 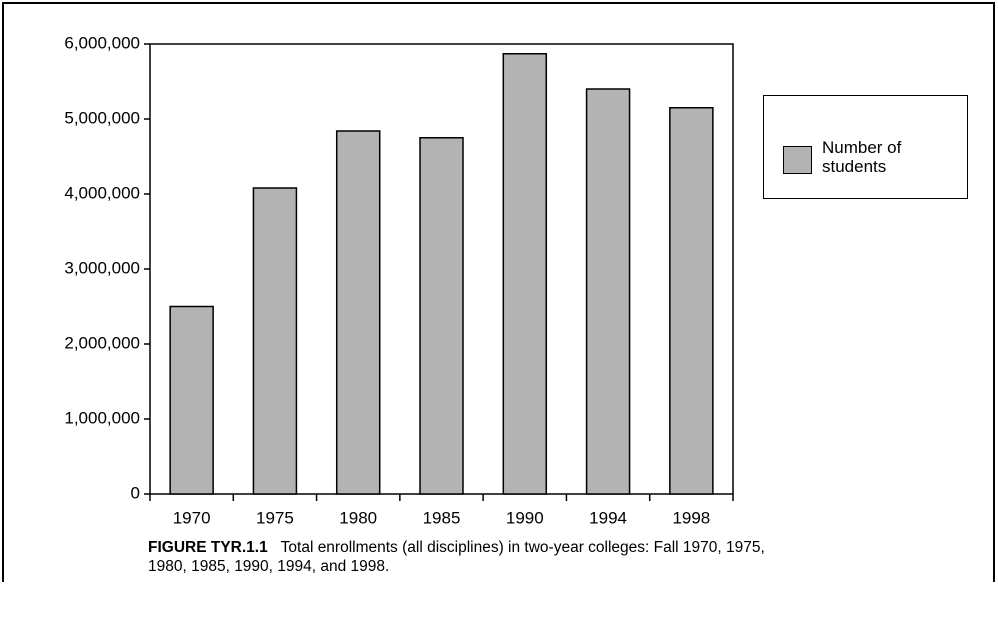 What do you see at coordinates (797, 160) in the screenshot?
I see `legend-swatch` at bounding box center [797, 160].